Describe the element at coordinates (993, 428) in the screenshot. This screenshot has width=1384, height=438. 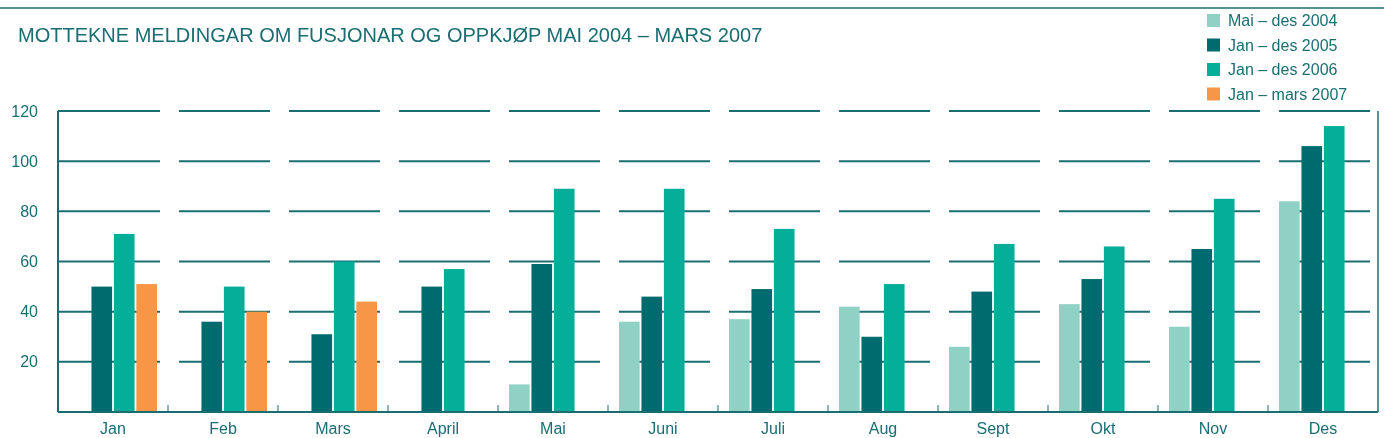
I see `x-tick-label: Sept` at that location.